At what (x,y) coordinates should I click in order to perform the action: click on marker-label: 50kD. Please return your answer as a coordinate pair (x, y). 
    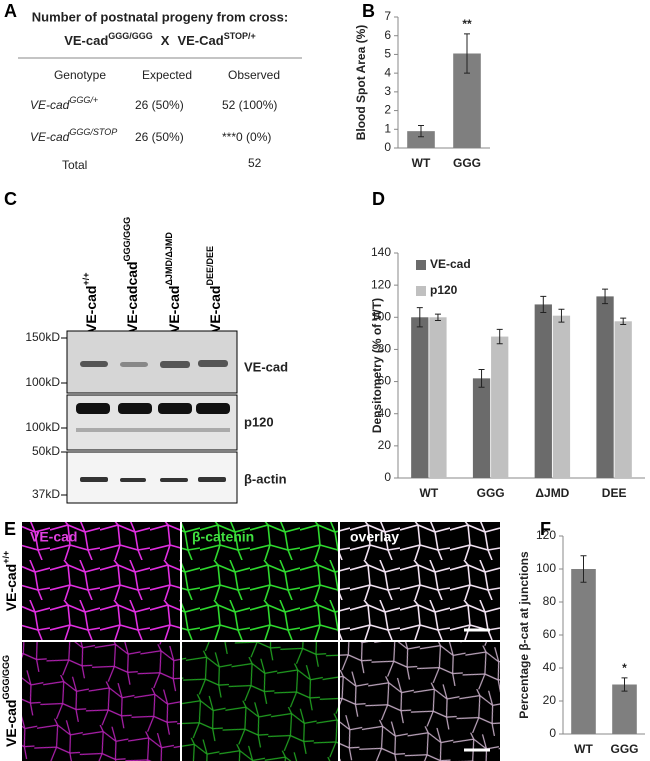
    Looking at the image, I should click on (46, 451).